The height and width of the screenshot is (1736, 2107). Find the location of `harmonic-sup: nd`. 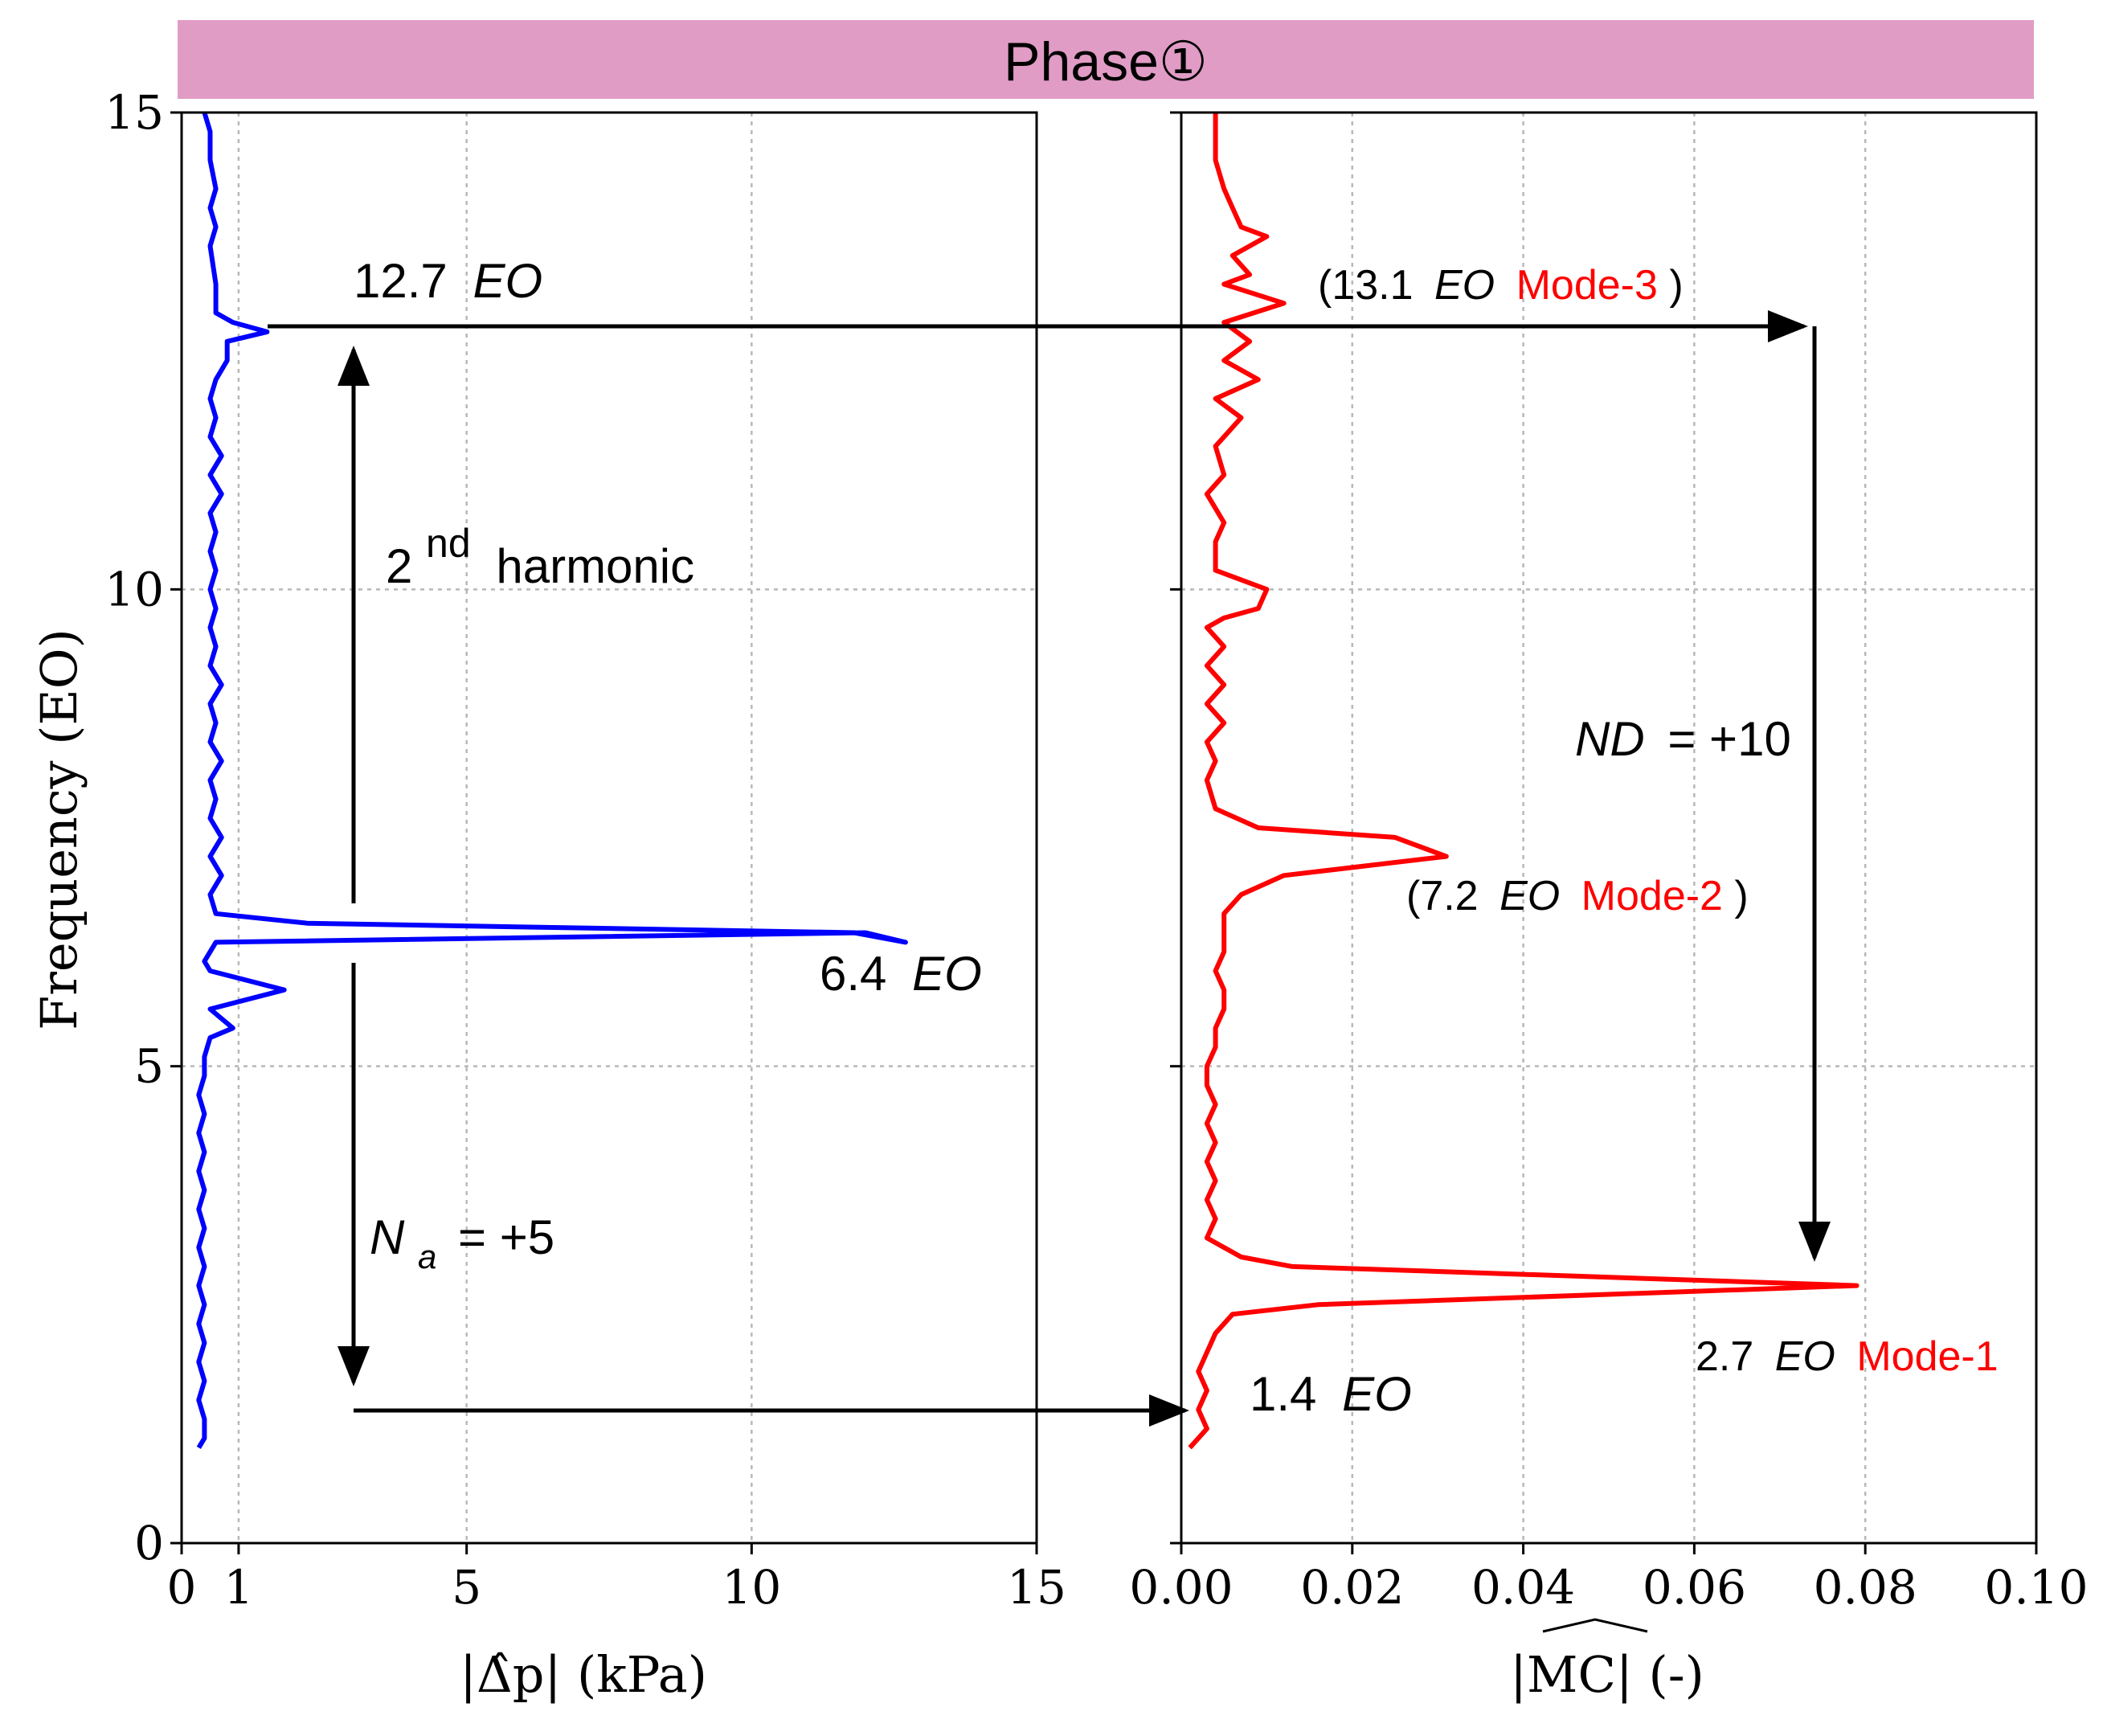

harmonic-sup: nd is located at coordinates (448, 543).